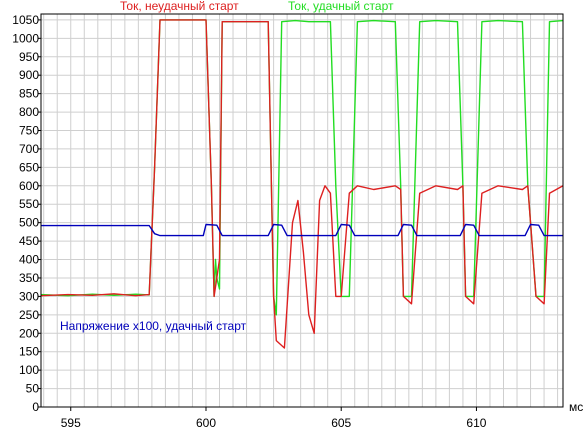 The width and height of the screenshot is (587, 432). I want to click on y-tick-label: 350, so click(29, 278).